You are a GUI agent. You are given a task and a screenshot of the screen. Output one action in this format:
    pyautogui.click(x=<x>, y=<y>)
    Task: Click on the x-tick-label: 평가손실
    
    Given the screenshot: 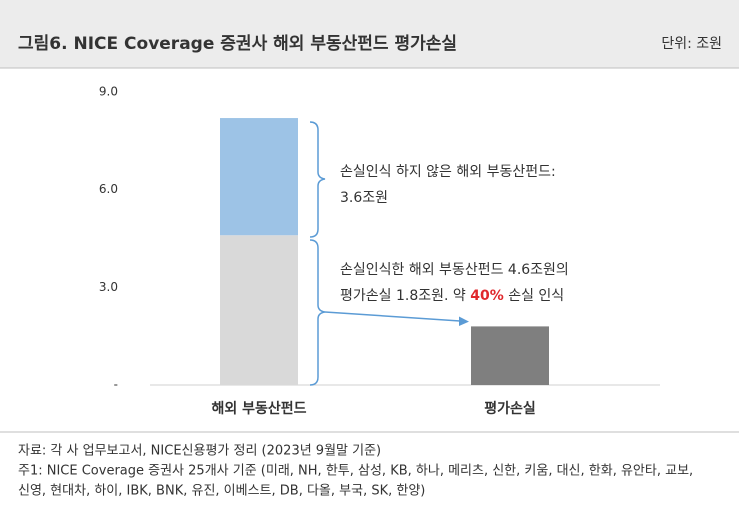 What is the action you would take?
    pyautogui.click(x=510, y=408)
    